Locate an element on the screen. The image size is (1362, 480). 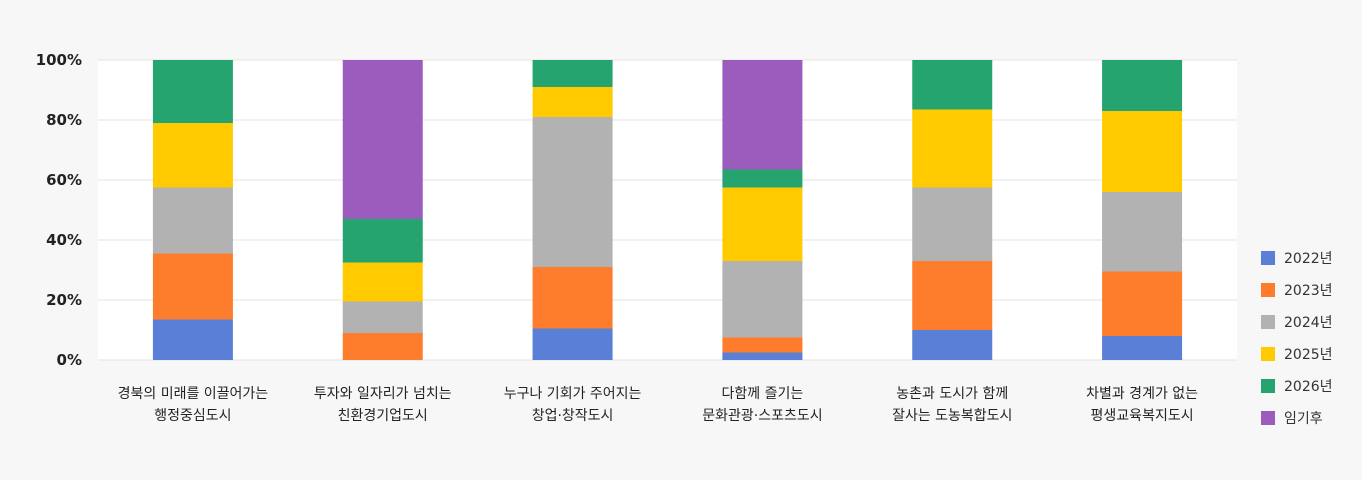
x-category-label-line: 친환경기업도시 is located at coordinates (383, 416).